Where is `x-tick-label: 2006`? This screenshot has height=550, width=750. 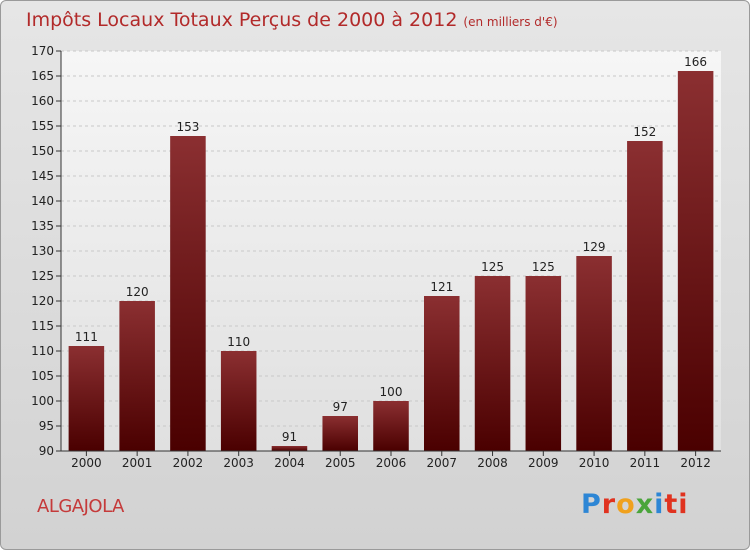 x-tick-label: 2006 is located at coordinates (391, 463).